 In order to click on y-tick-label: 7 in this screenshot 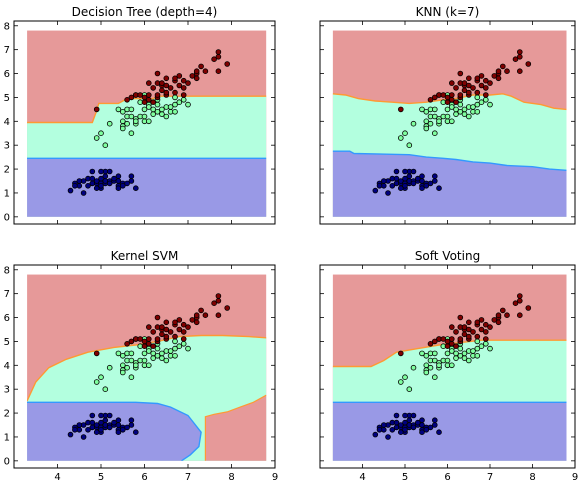, I will do `click(7, 294)`.